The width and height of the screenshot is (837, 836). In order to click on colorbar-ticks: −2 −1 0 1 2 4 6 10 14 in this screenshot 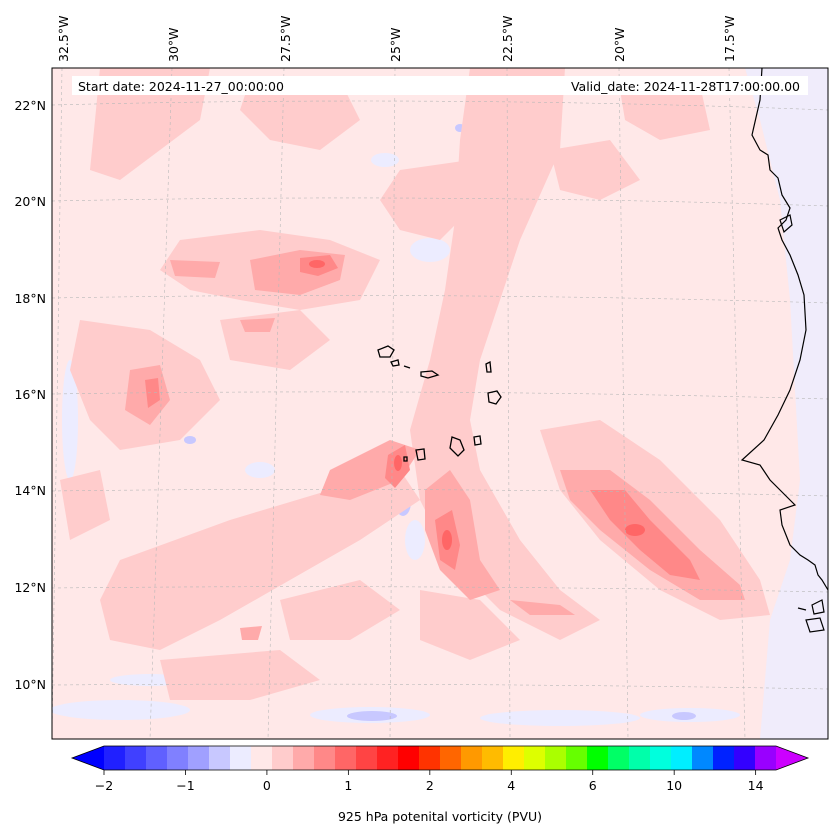, I will do `click(429, 781)`.